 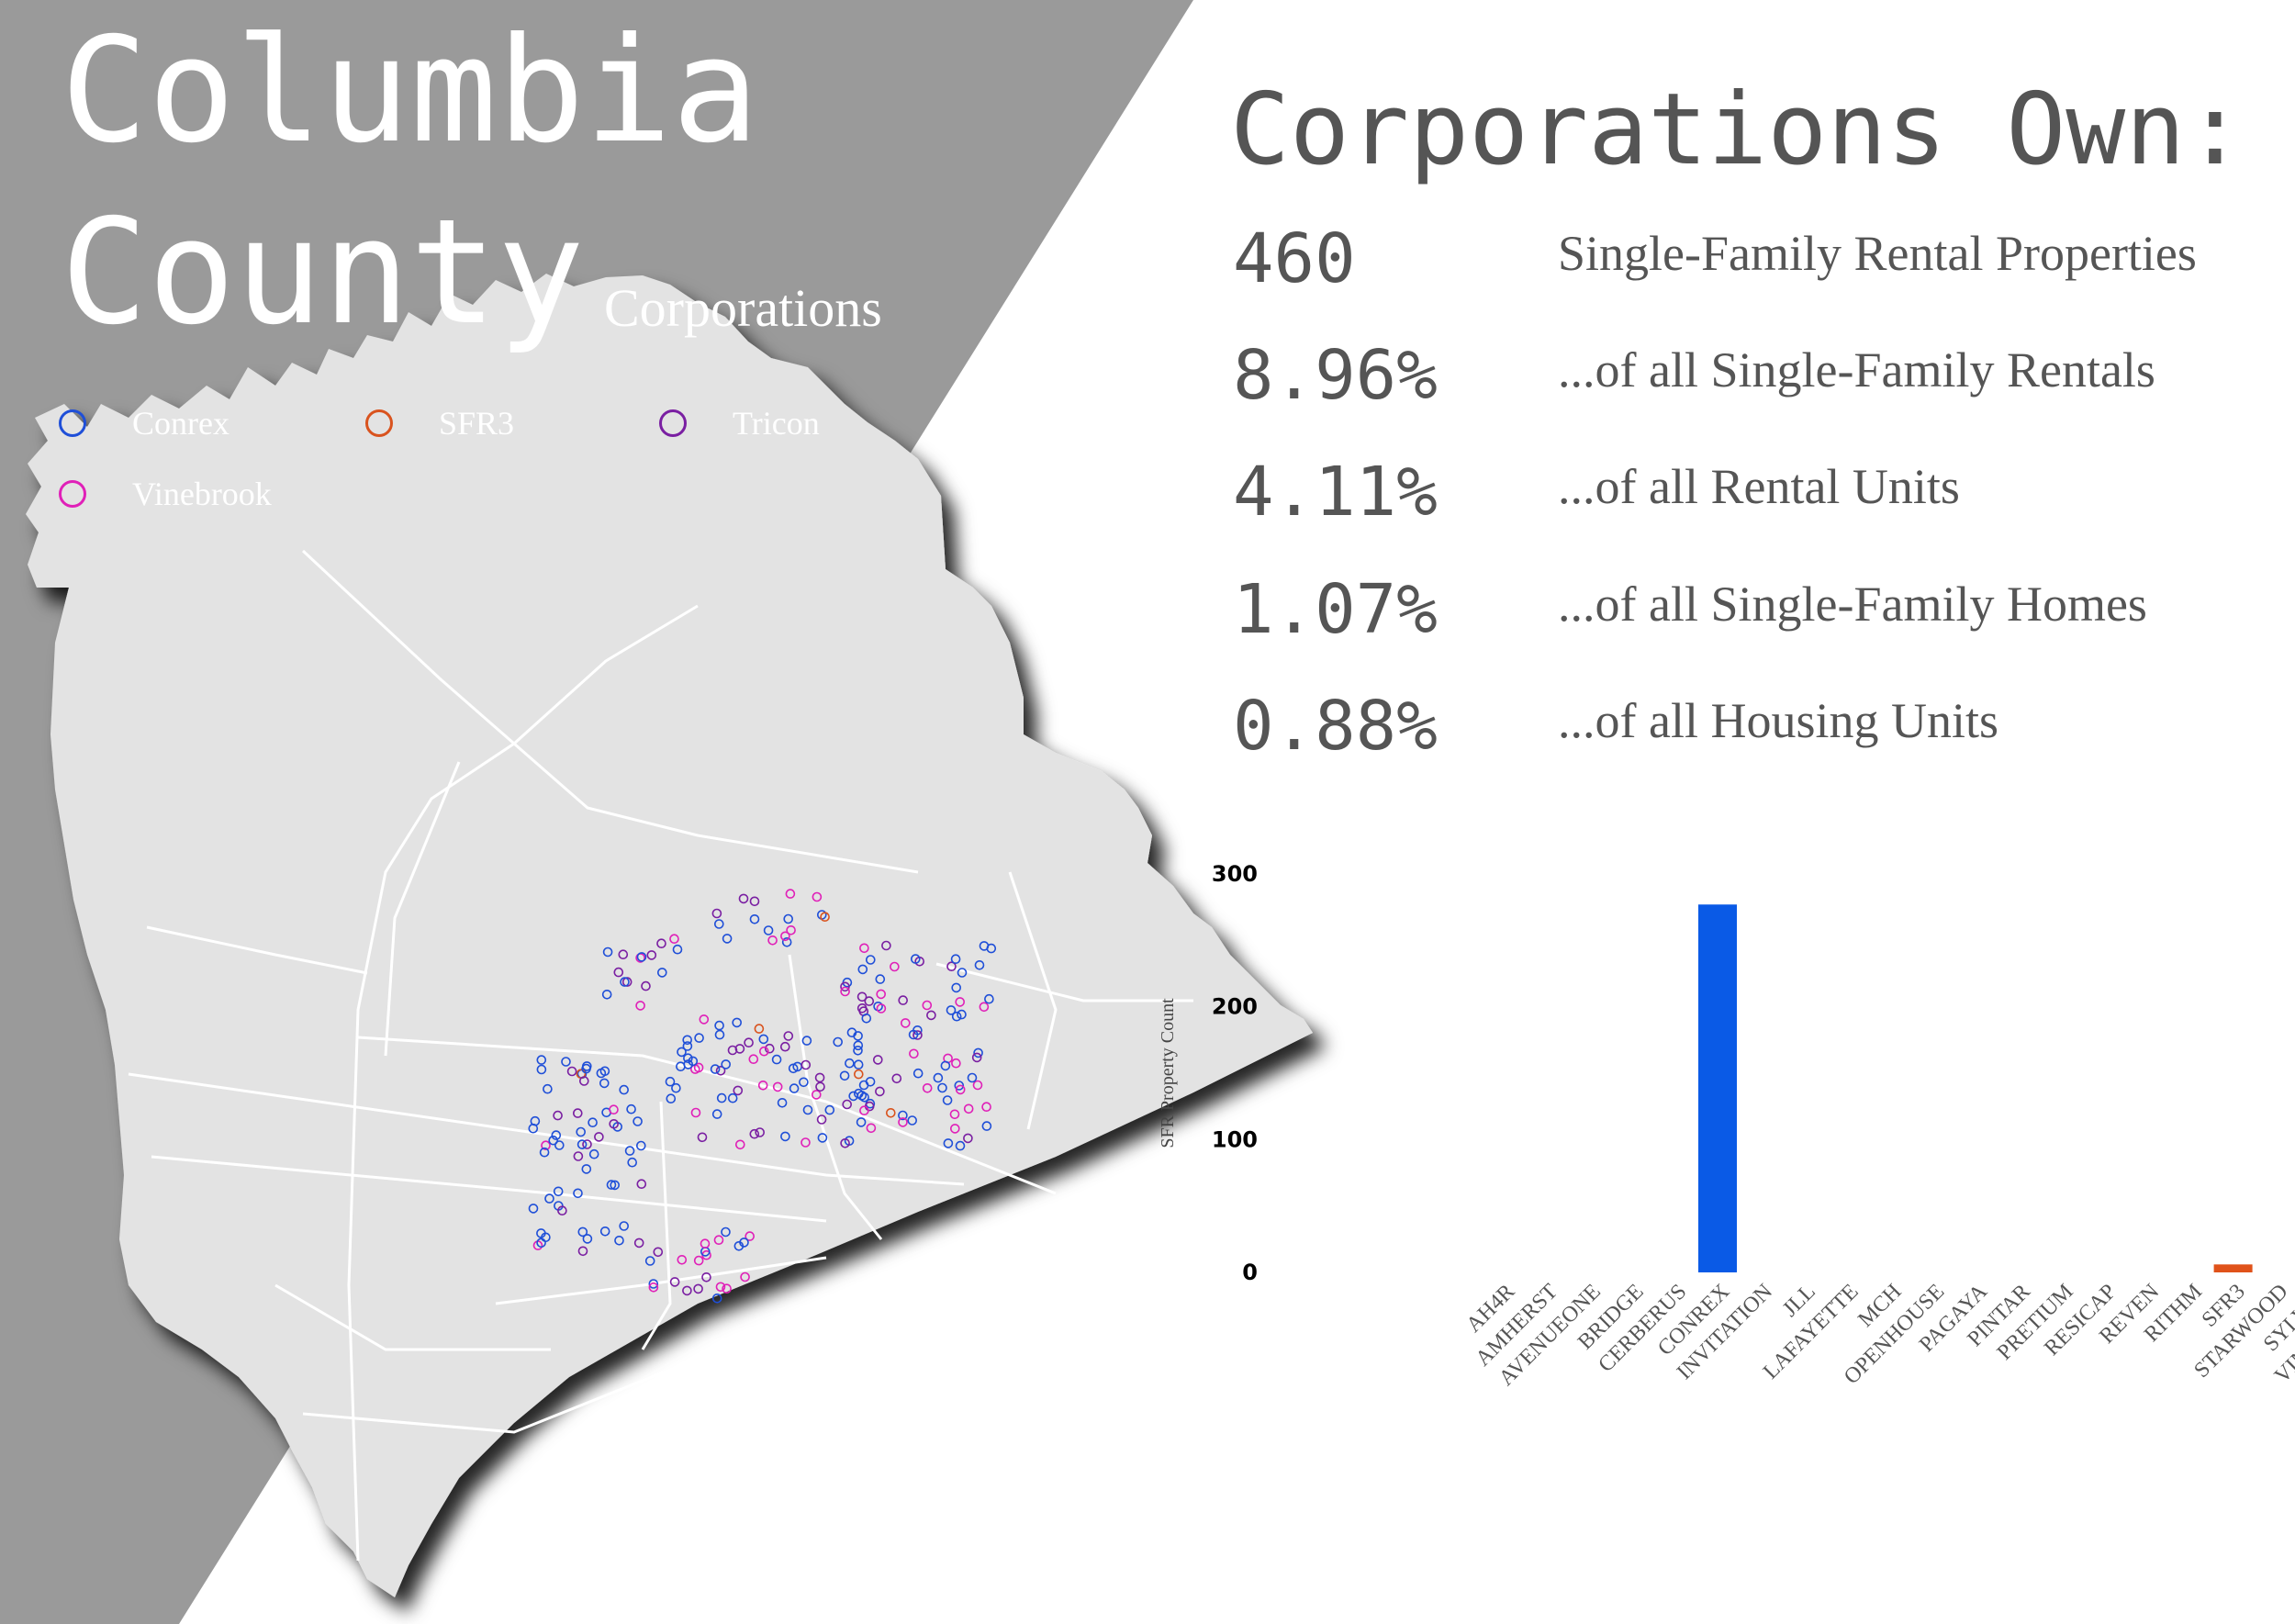 What do you see at coordinates (1335, 492) in the screenshot?
I see `stat-value: 4.11%` at bounding box center [1335, 492].